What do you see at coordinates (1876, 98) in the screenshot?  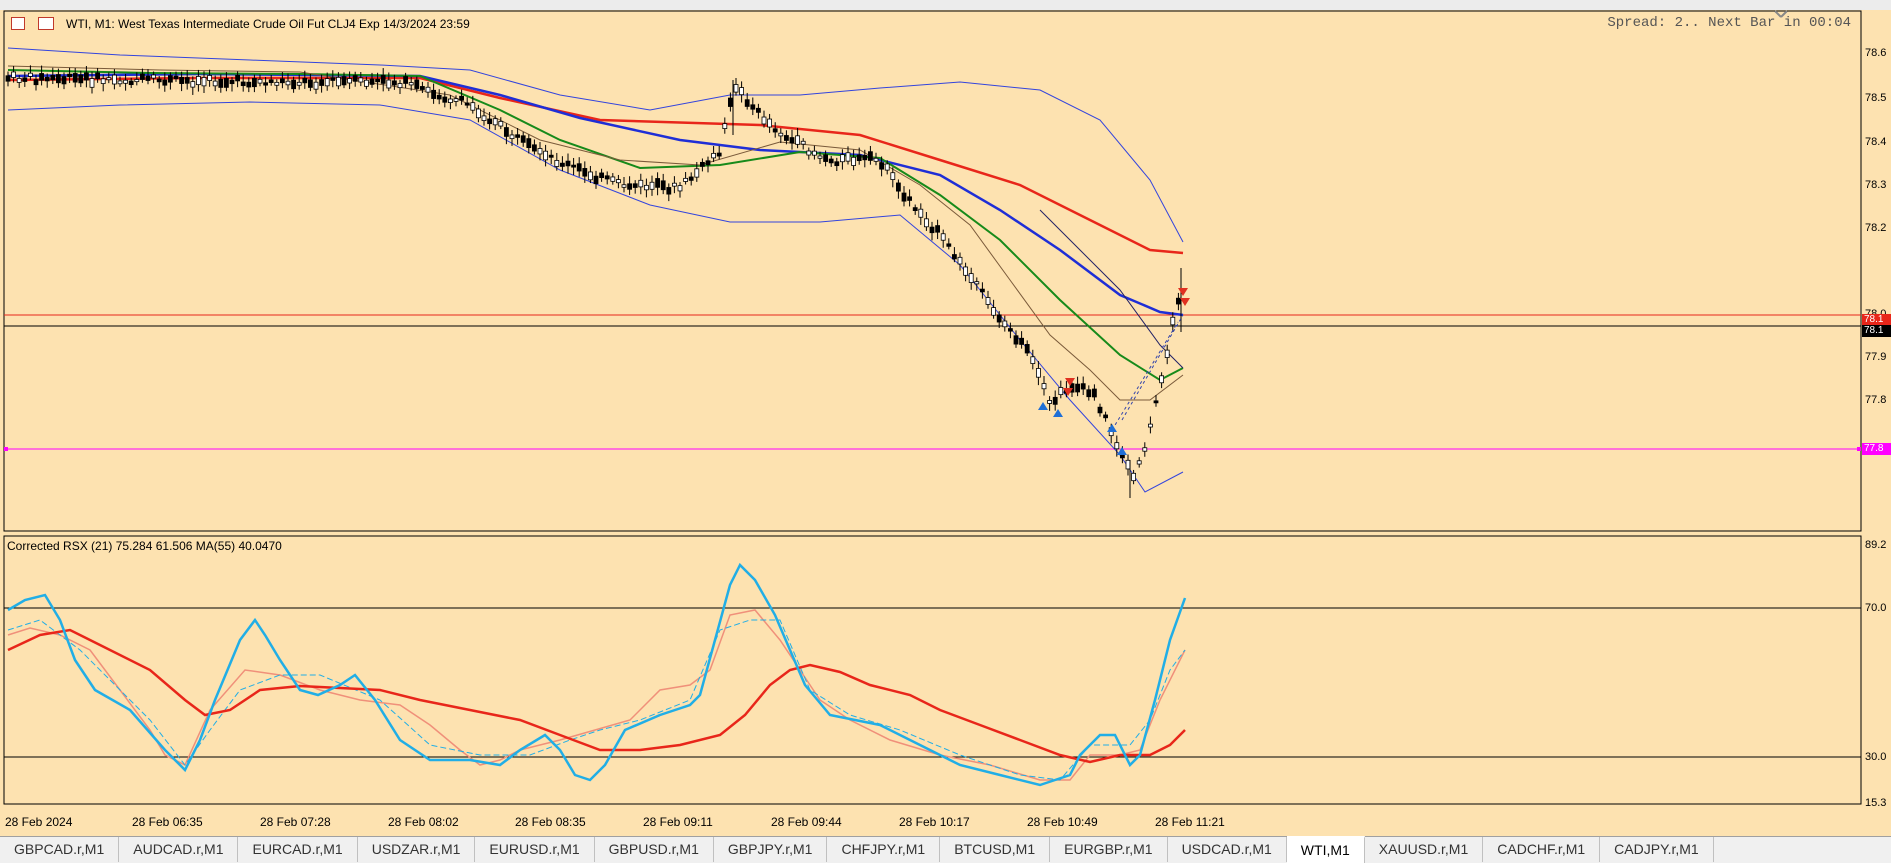 I see `price-tick: 78.5` at bounding box center [1876, 98].